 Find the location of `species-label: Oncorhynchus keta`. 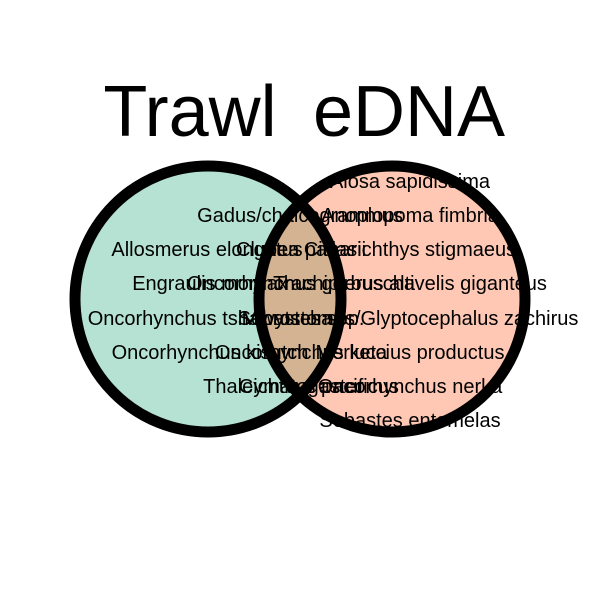

species-label: Oncorhynchus keta is located at coordinates (301, 353).